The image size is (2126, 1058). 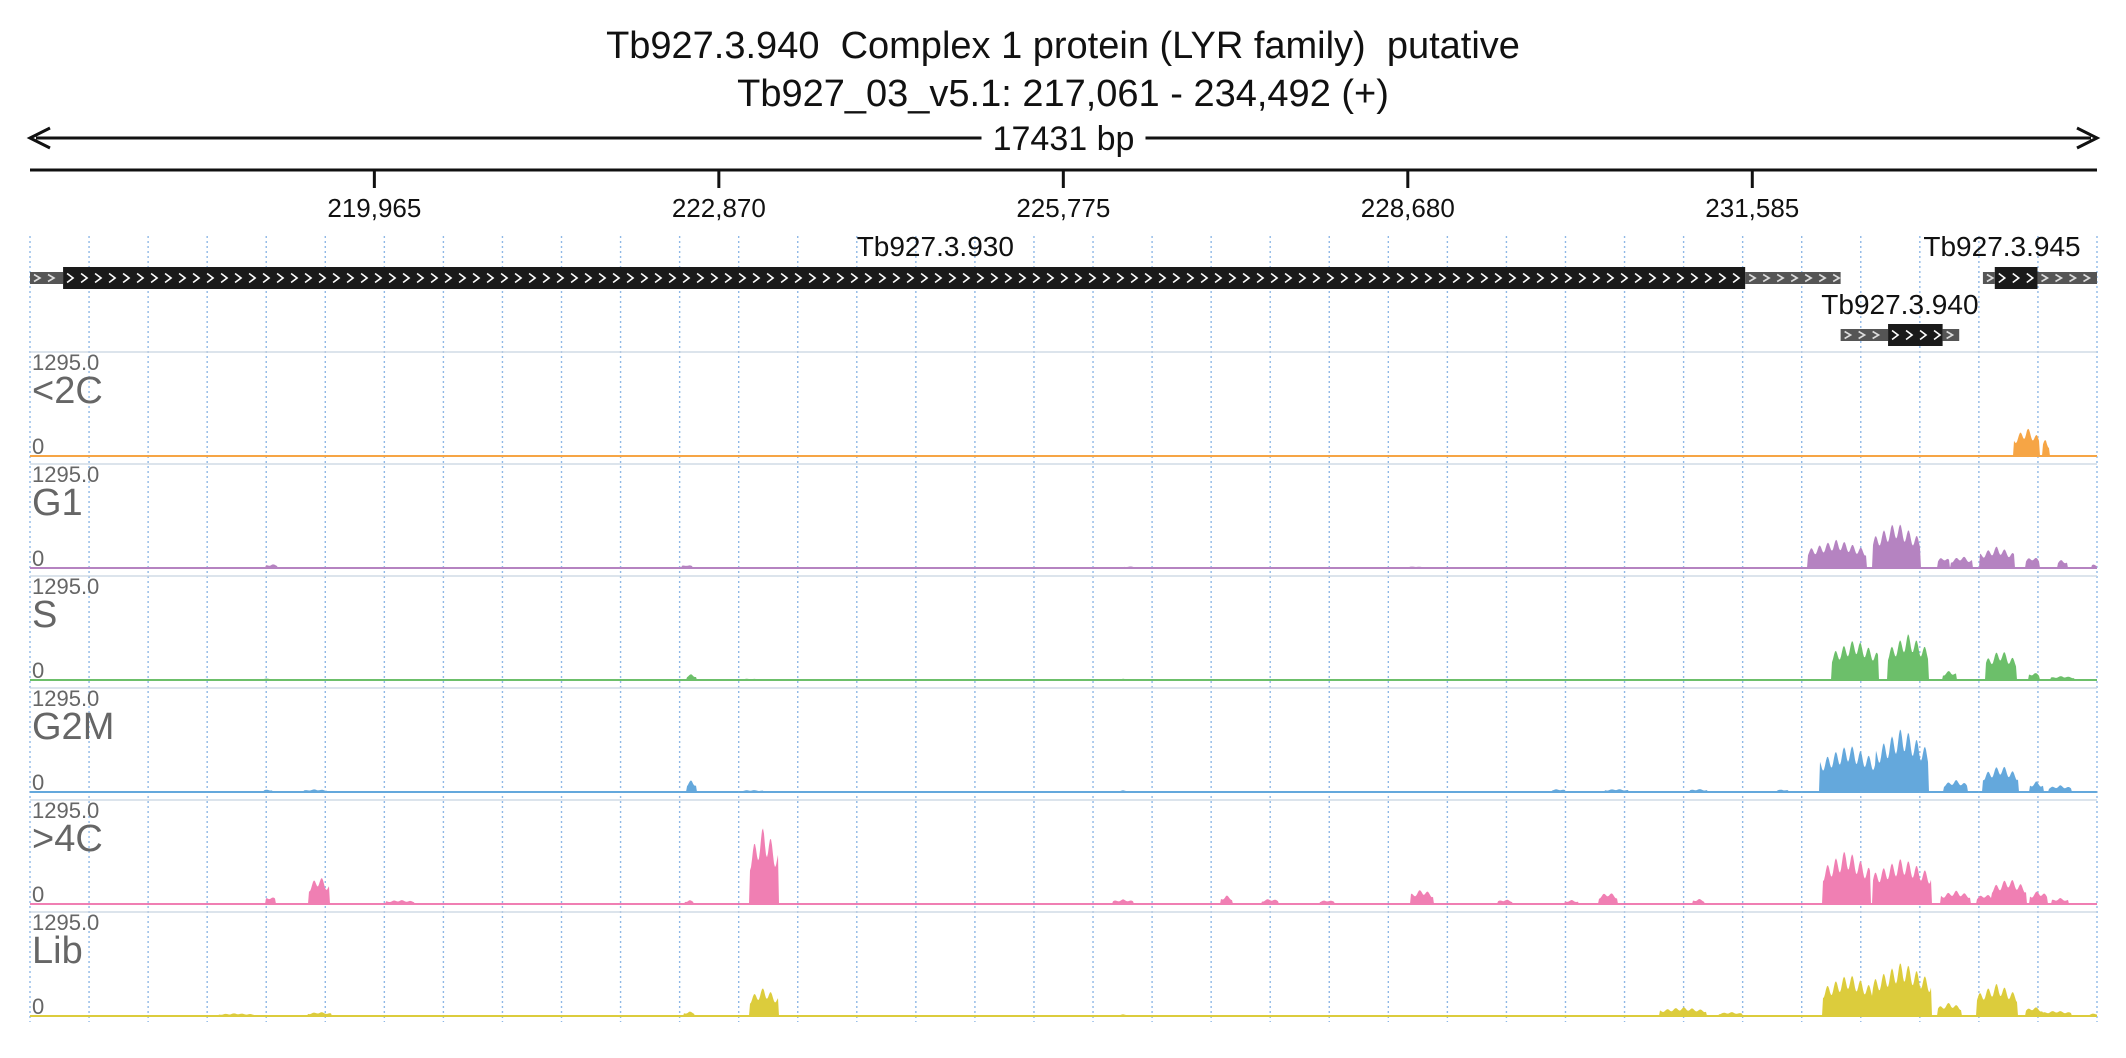 What do you see at coordinates (1064, 139) in the screenshot?
I see `span-length-label: 17431 bp` at bounding box center [1064, 139].